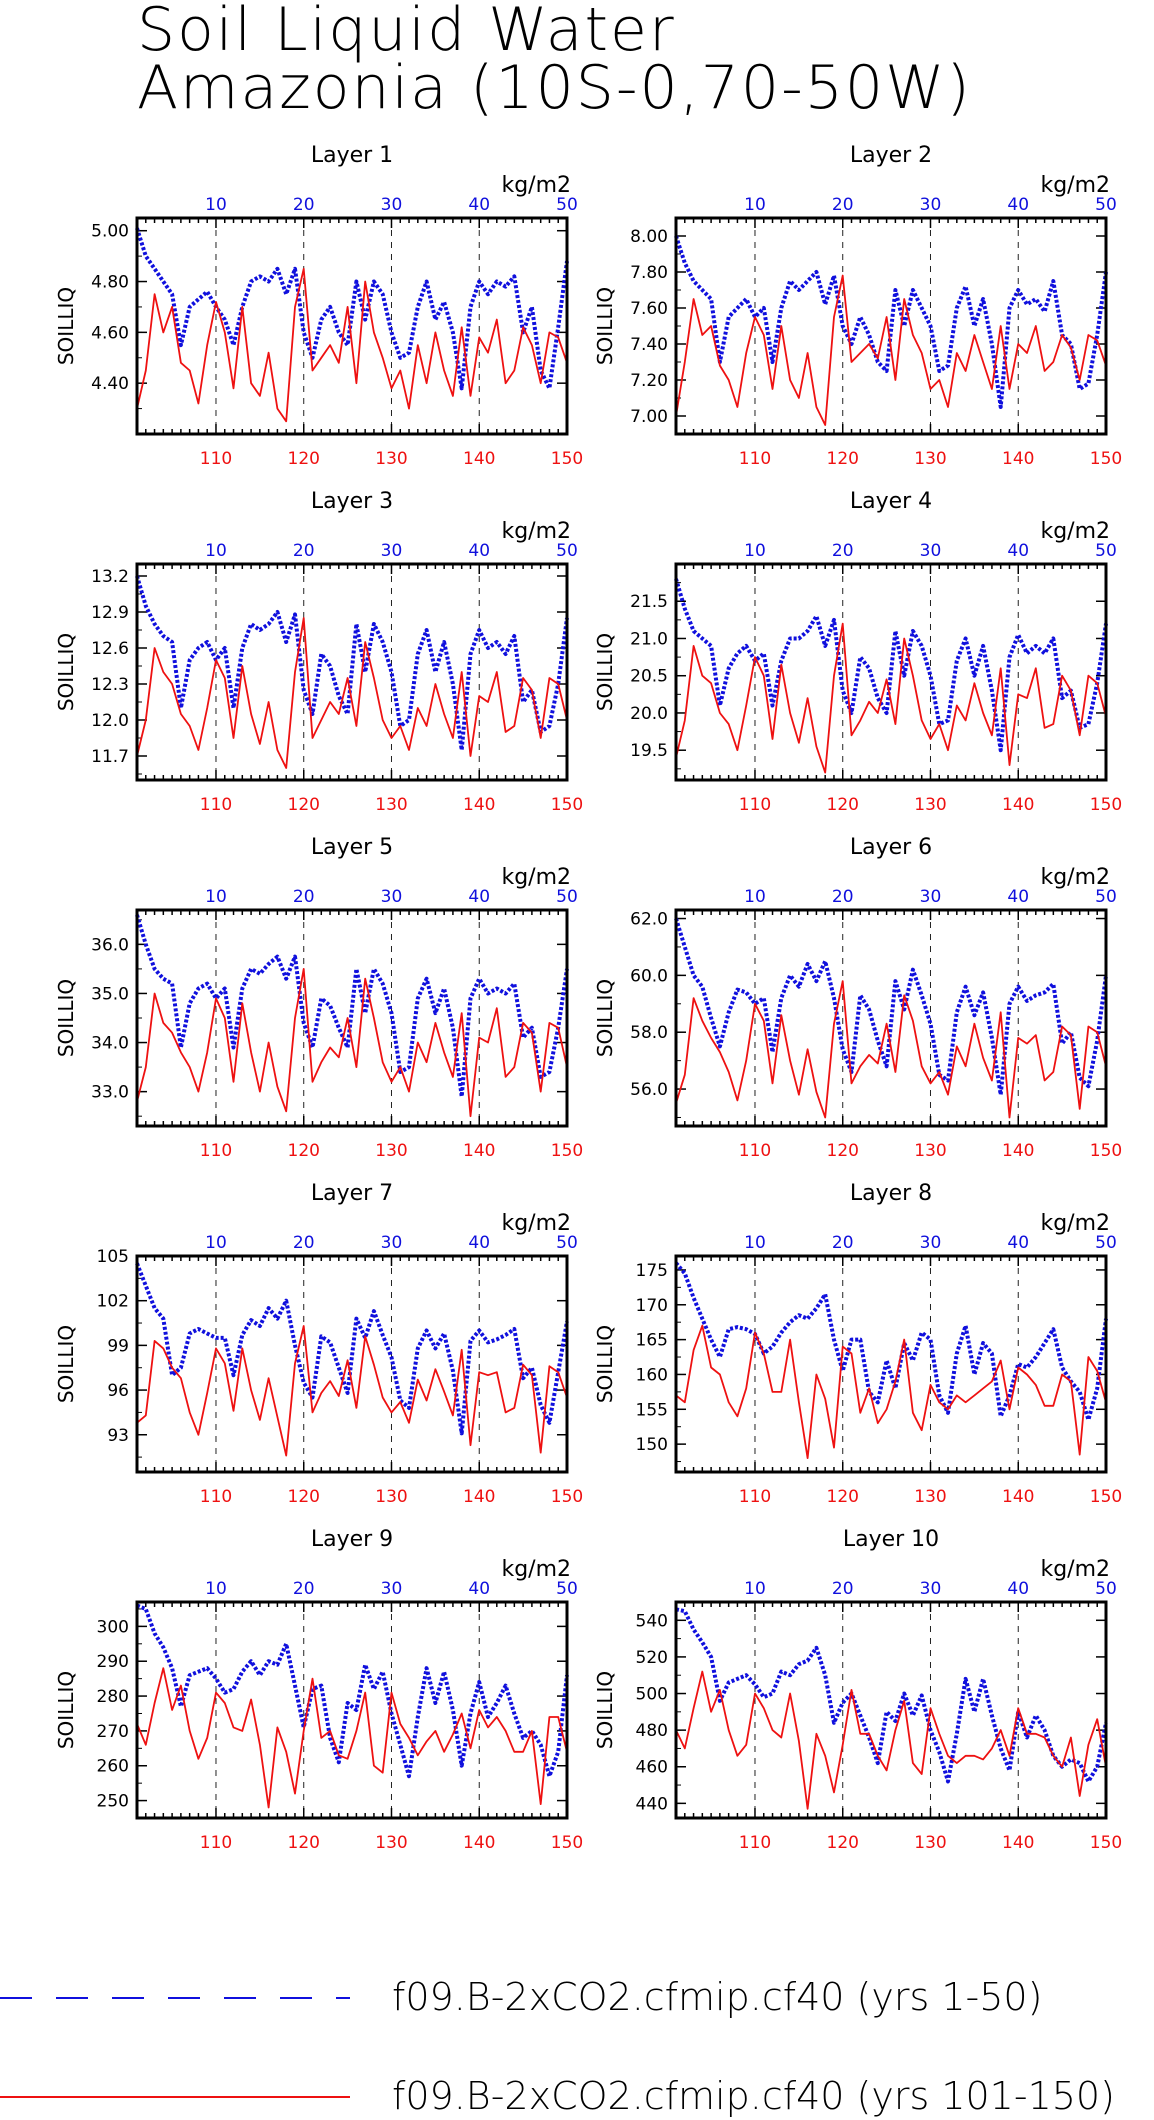 The image size is (1154, 2120). What do you see at coordinates (110, 1044) in the screenshot?
I see `y-tick-label: 34.0` at bounding box center [110, 1044].